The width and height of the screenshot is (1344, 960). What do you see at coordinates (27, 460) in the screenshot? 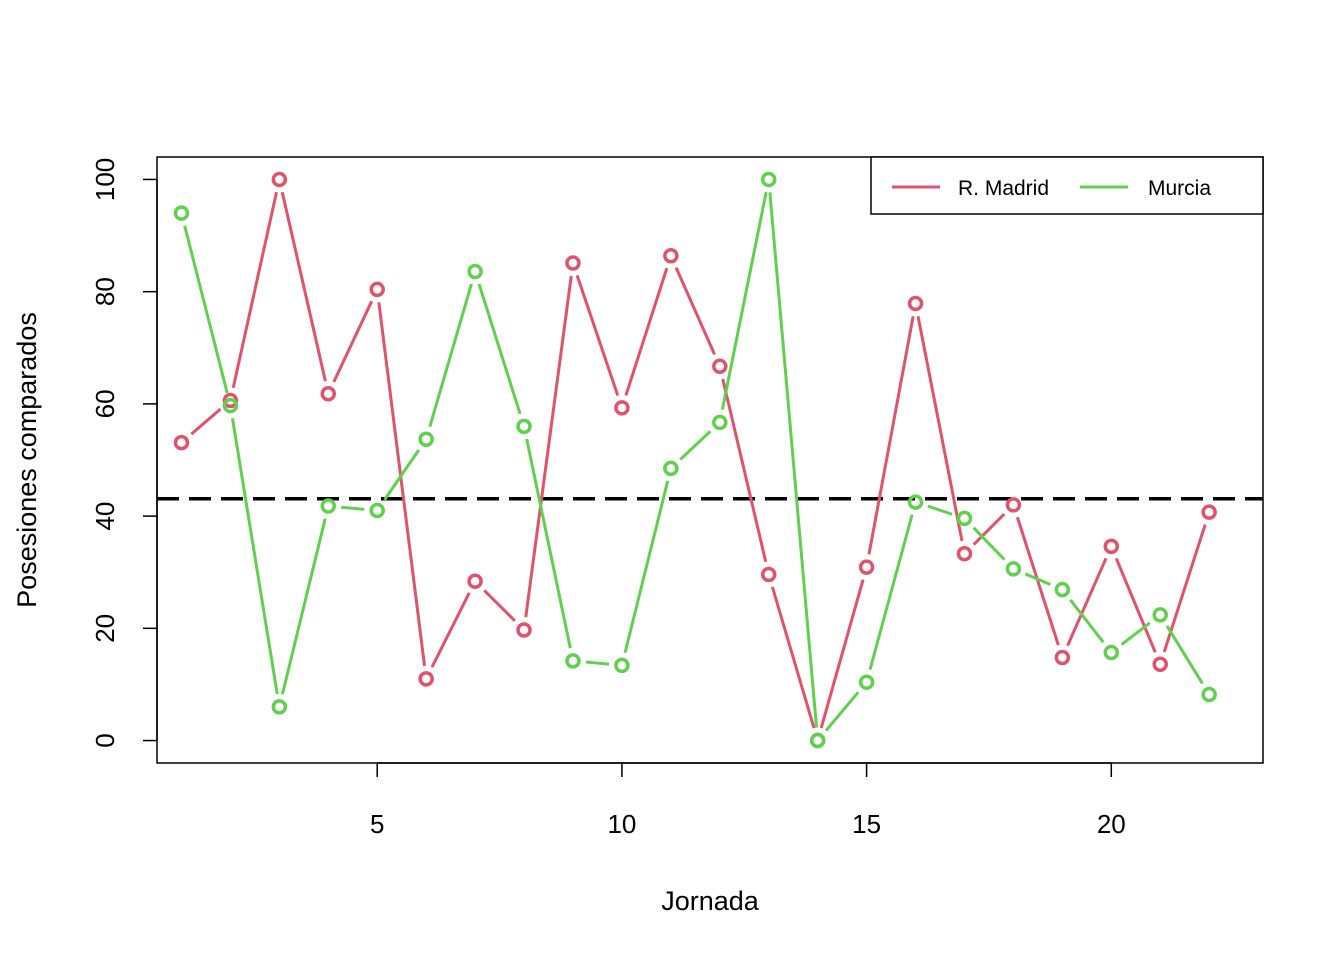
I see `y-axis-title: Posesiones comparados` at bounding box center [27, 460].